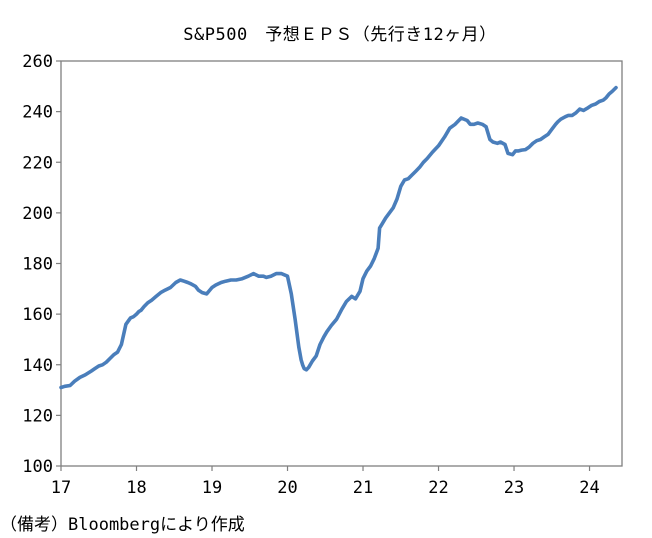 The image size is (652, 538). I want to click on y-tick-label: 140, so click(37, 366).